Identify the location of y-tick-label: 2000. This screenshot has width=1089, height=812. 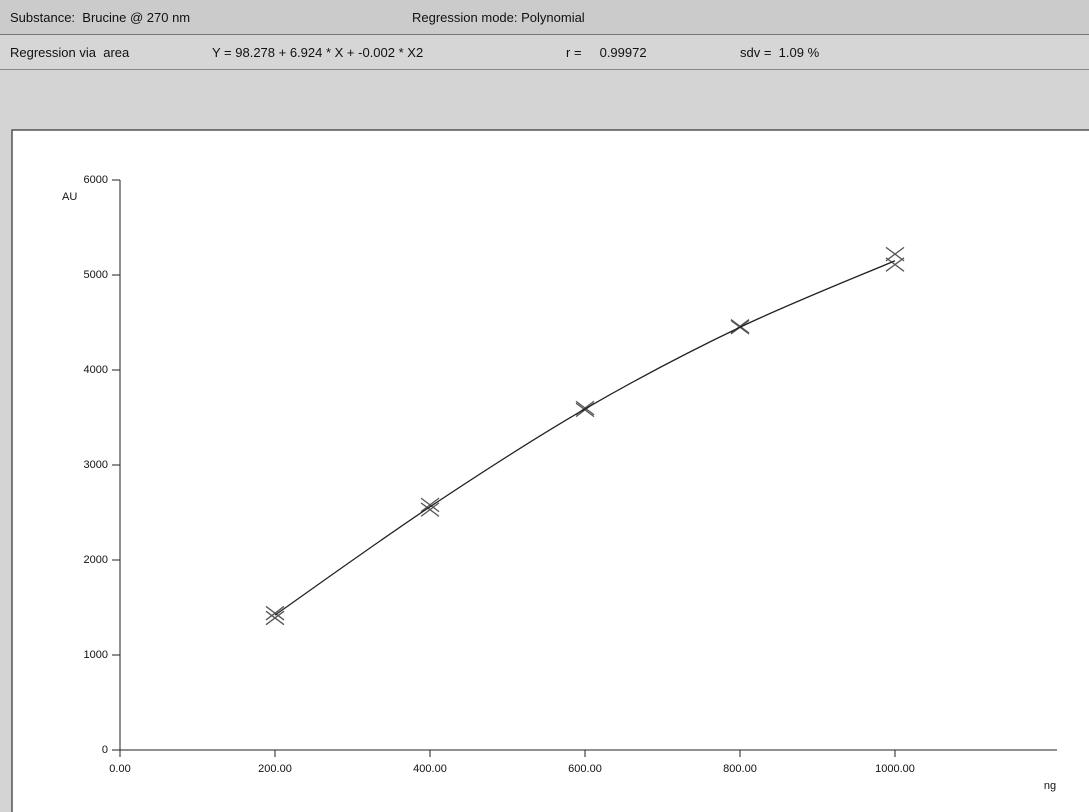
(96, 560).